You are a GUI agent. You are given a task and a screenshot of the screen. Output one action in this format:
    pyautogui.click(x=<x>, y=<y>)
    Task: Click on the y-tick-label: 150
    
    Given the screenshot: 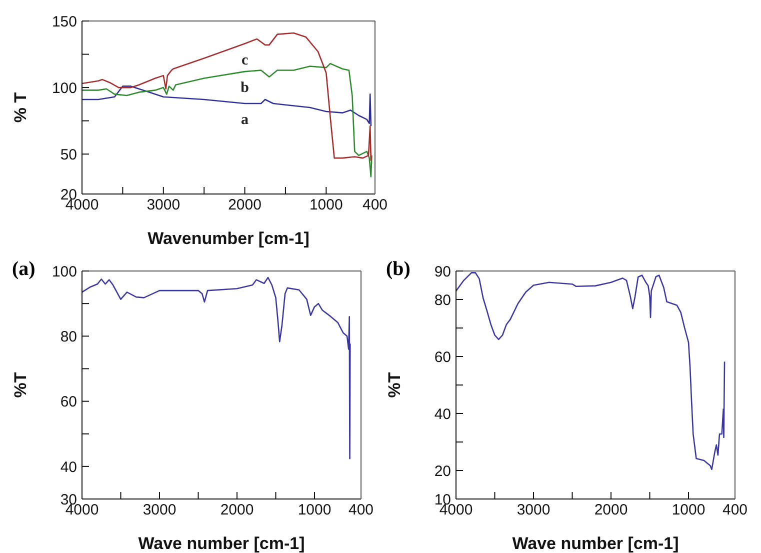 What is the action you would take?
    pyautogui.click(x=64, y=21)
    